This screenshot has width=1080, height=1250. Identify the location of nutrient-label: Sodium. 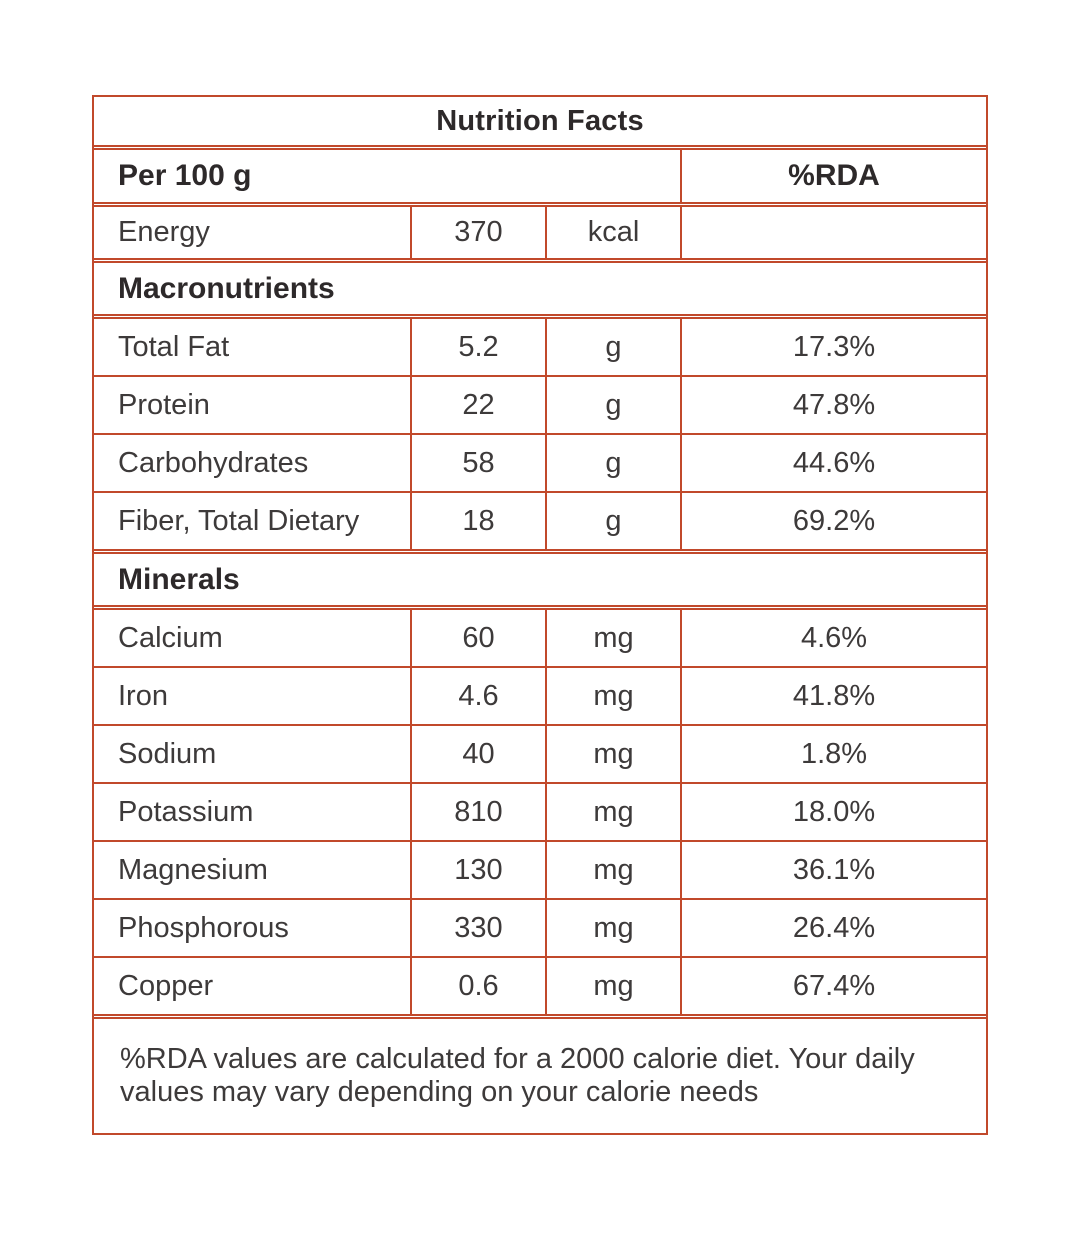
(167, 753).